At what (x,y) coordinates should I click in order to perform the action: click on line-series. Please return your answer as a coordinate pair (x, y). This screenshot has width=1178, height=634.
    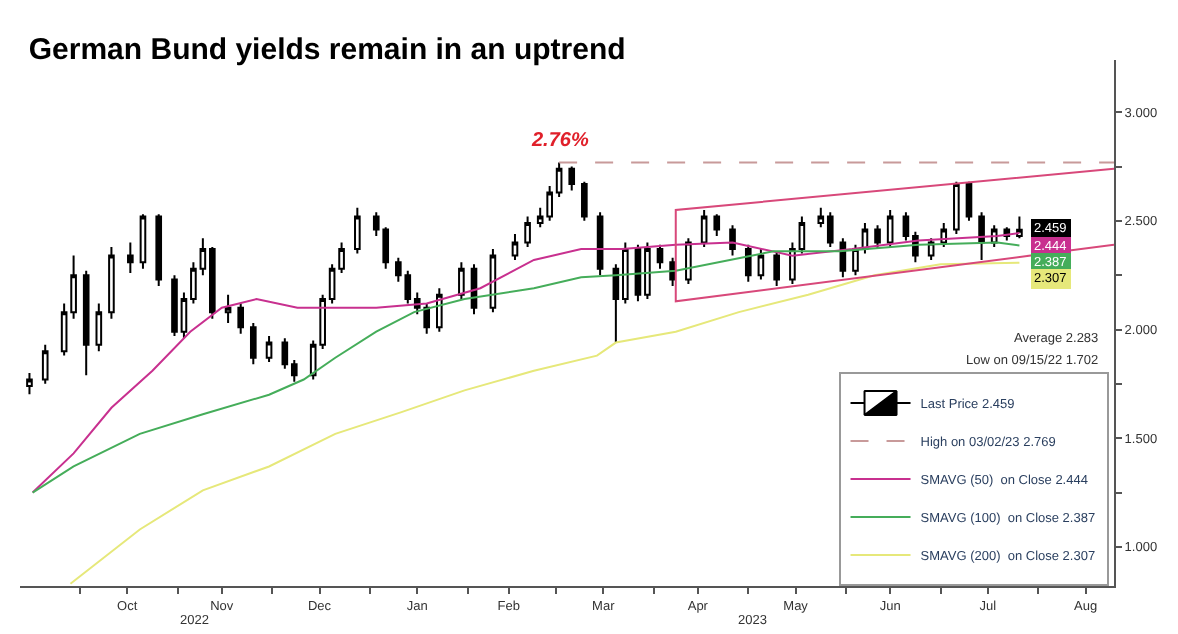
    Looking at the image, I should click on (894, 235).